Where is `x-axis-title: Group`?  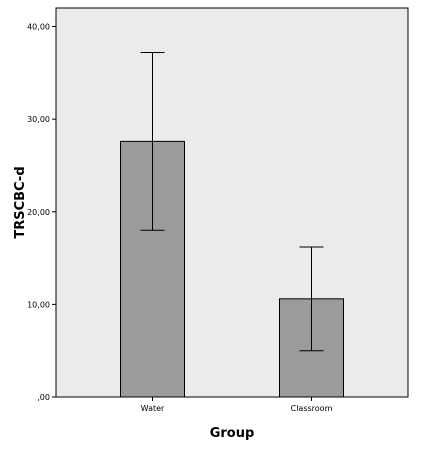
x-axis-title: Group is located at coordinates (232, 433).